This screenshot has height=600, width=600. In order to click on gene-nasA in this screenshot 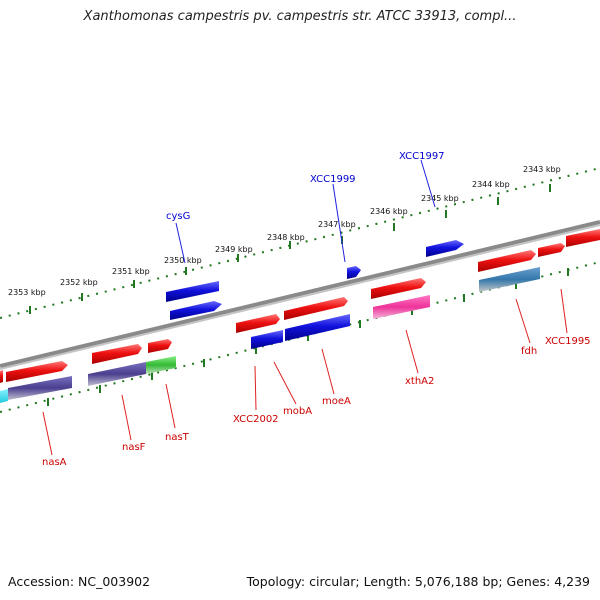, I will do `click(40, 388)`.